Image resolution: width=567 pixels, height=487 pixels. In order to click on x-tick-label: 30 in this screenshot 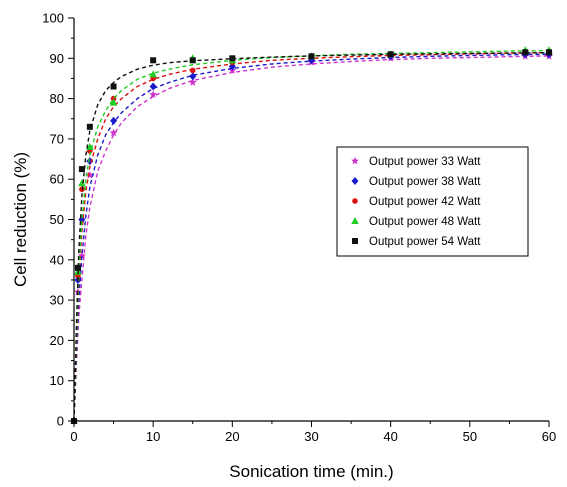, I will do `click(311, 436)`.